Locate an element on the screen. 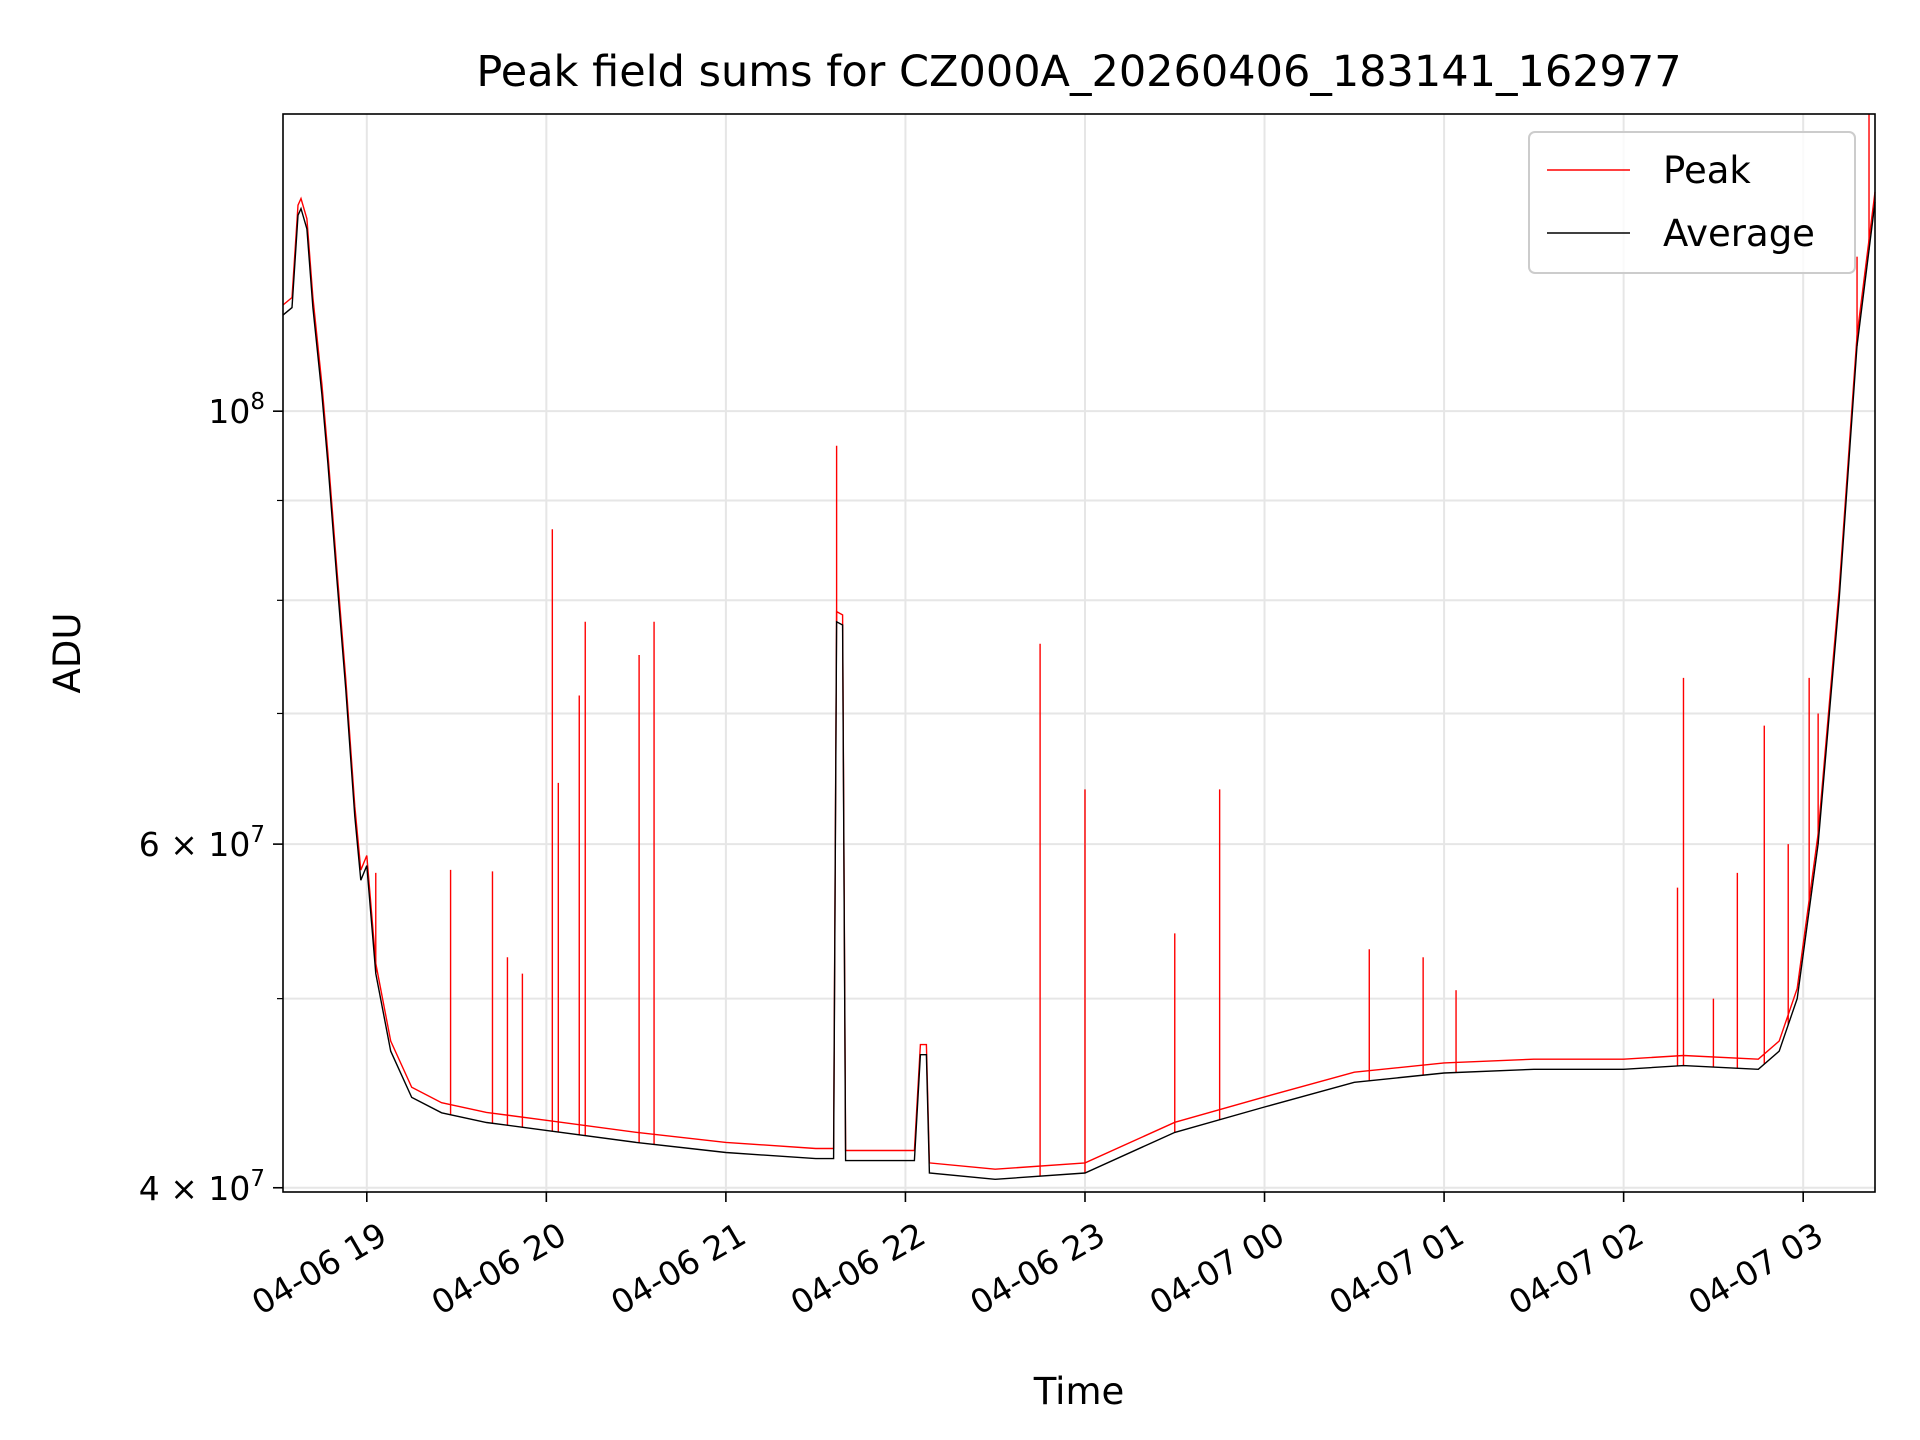 The image size is (1920, 1440). legend: Peak Average is located at coordinates (1692, 202).